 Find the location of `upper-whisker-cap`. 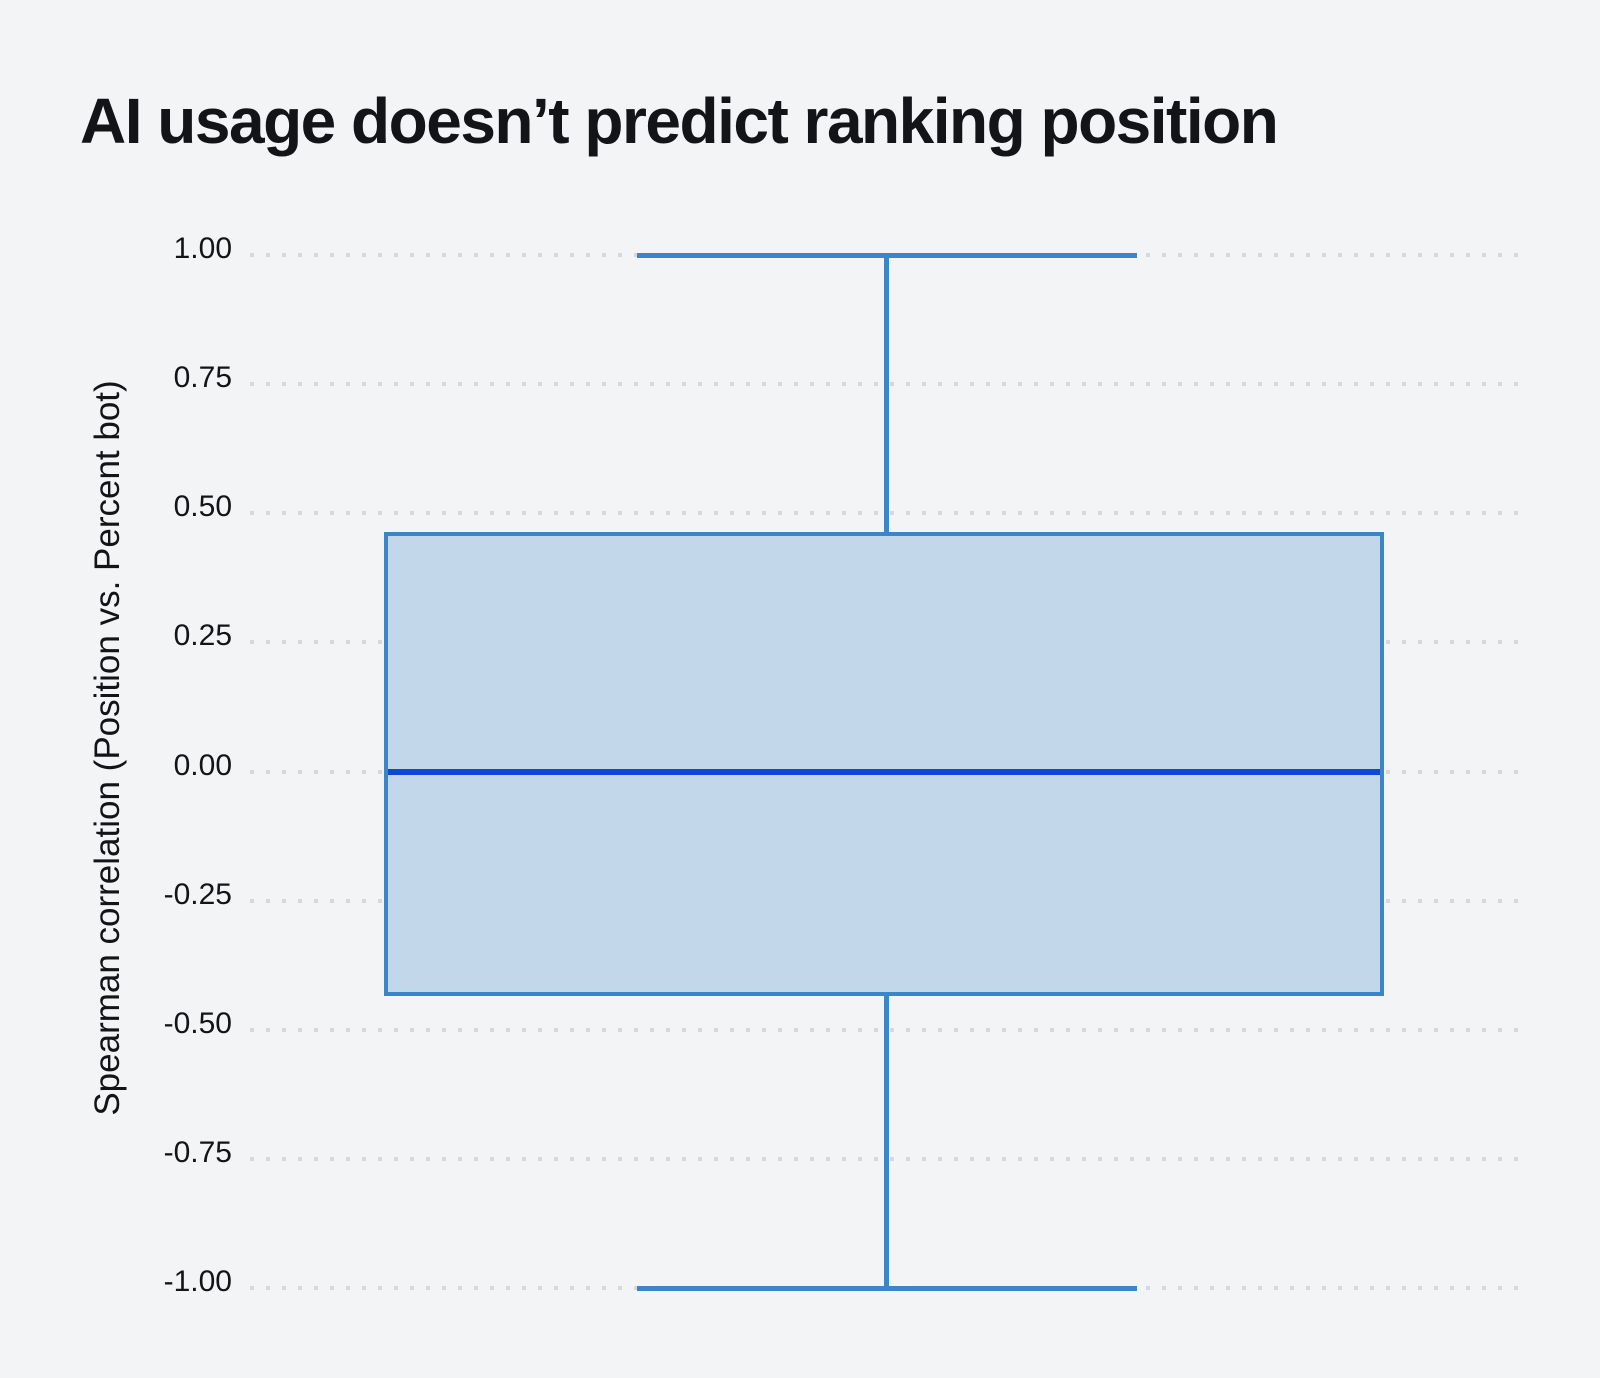

upper-whisker-cap is located at coordinates (887, 255).